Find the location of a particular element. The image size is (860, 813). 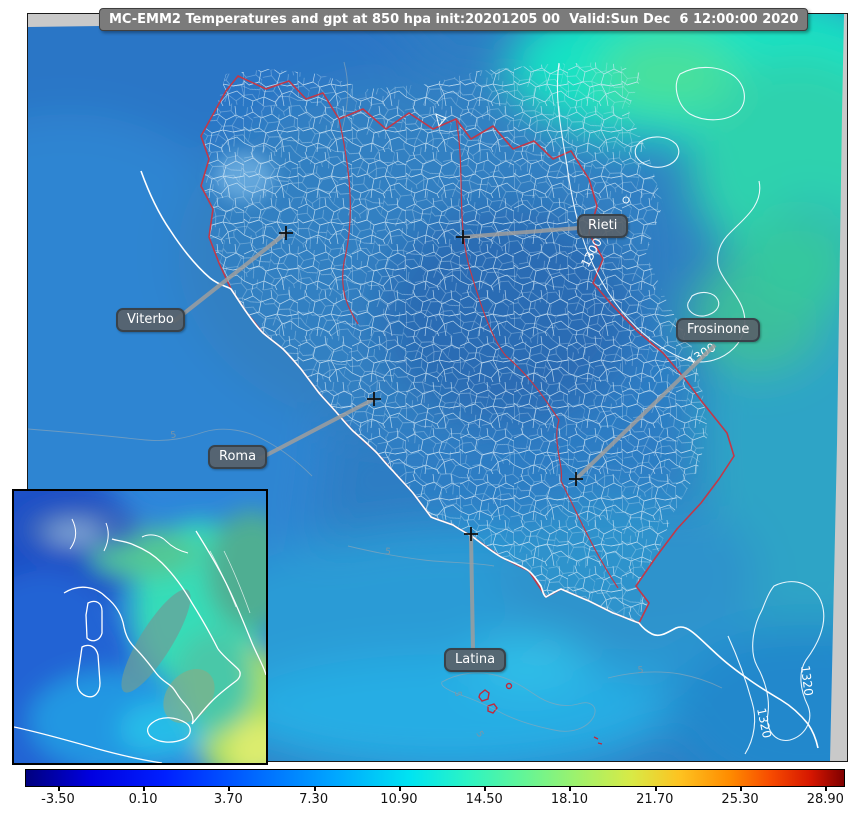

city-label-frosinone: Frosinone is located at coordinates (718, 330).